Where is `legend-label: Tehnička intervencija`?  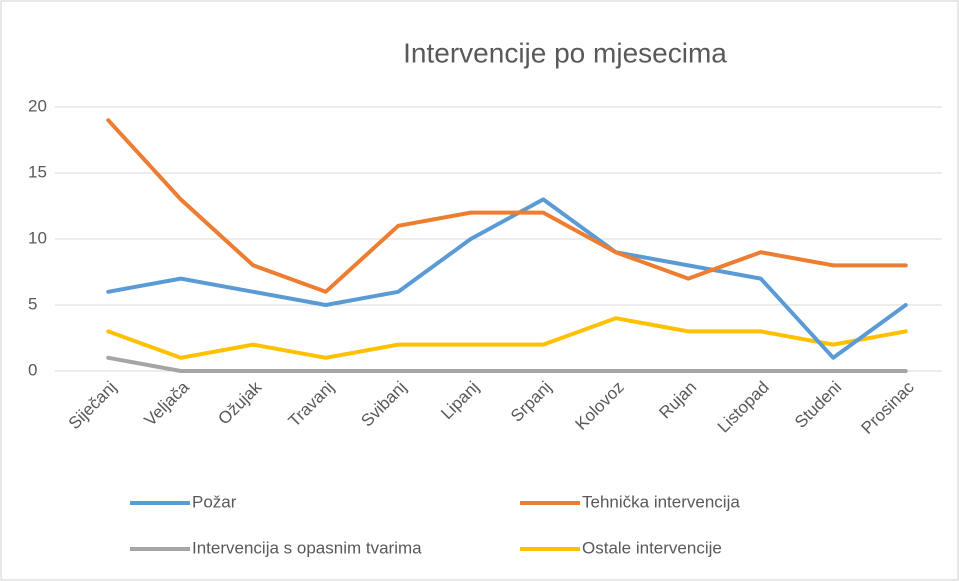 legend-label: Tehnička intervencija is located at coordinates (661, 501).